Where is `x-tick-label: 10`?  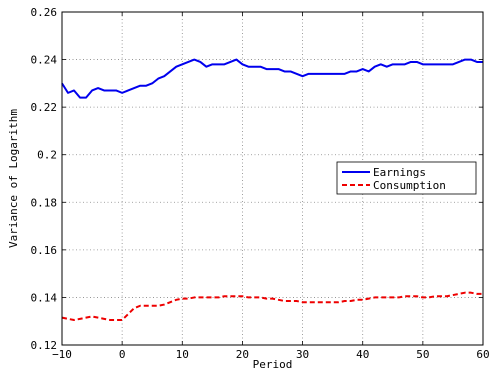
x-tick-label: 10 is located at coordinates (182, 354).